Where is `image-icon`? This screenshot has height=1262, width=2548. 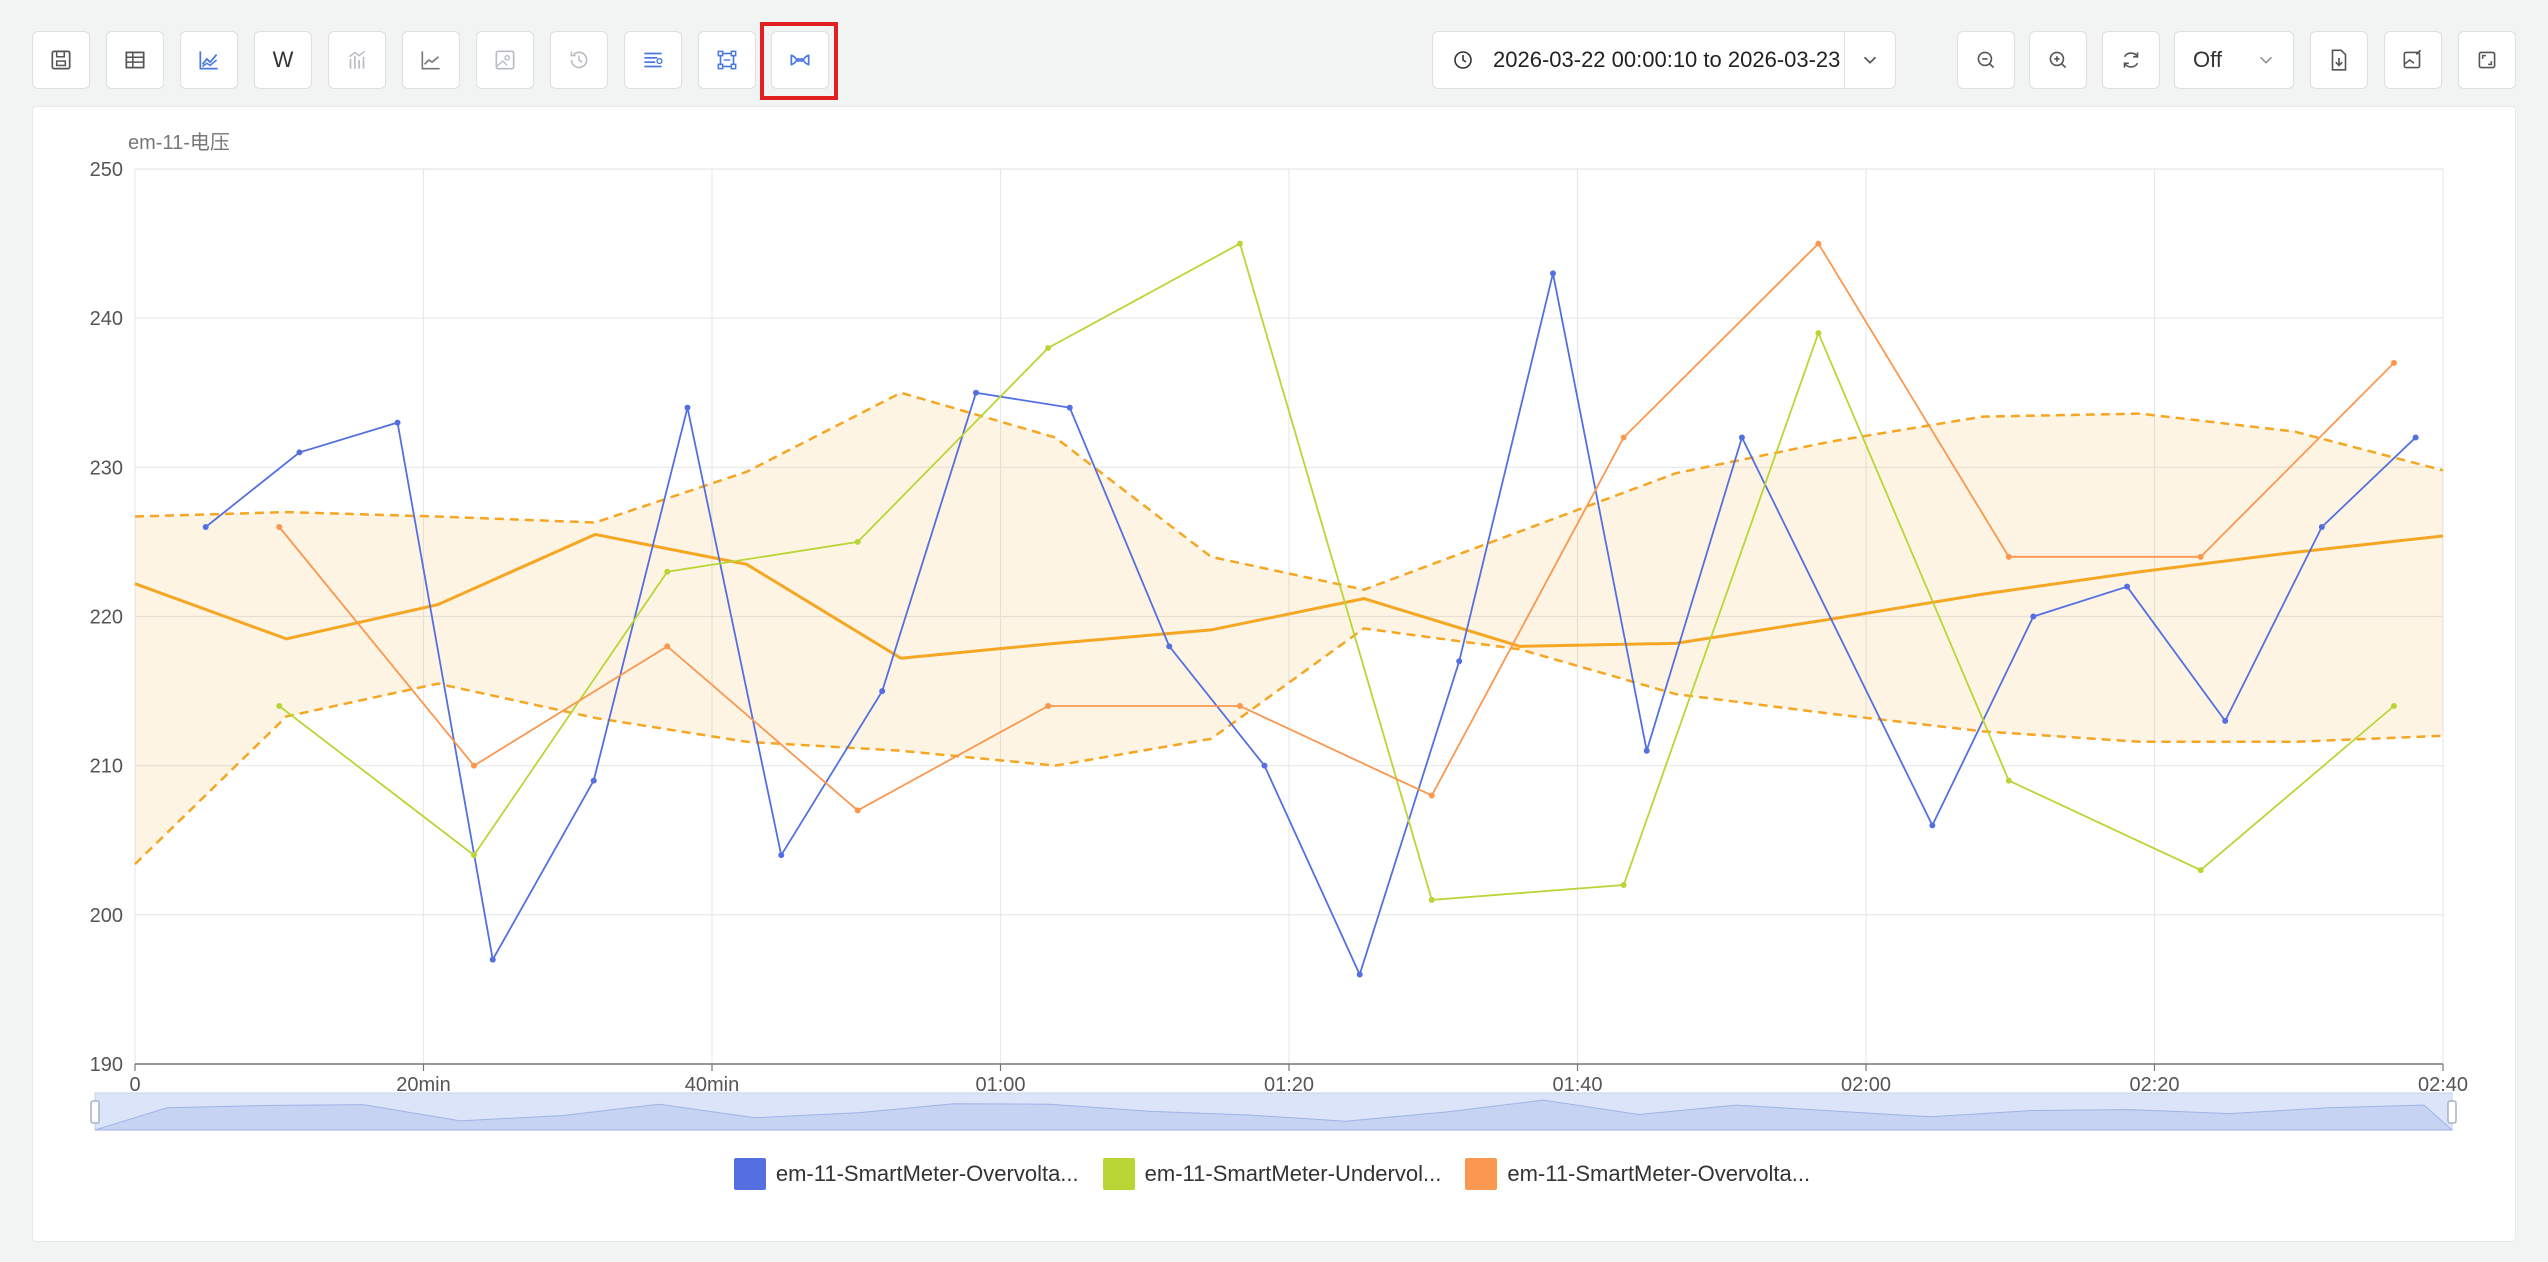
image-icon is located at coordinates (505, 60).